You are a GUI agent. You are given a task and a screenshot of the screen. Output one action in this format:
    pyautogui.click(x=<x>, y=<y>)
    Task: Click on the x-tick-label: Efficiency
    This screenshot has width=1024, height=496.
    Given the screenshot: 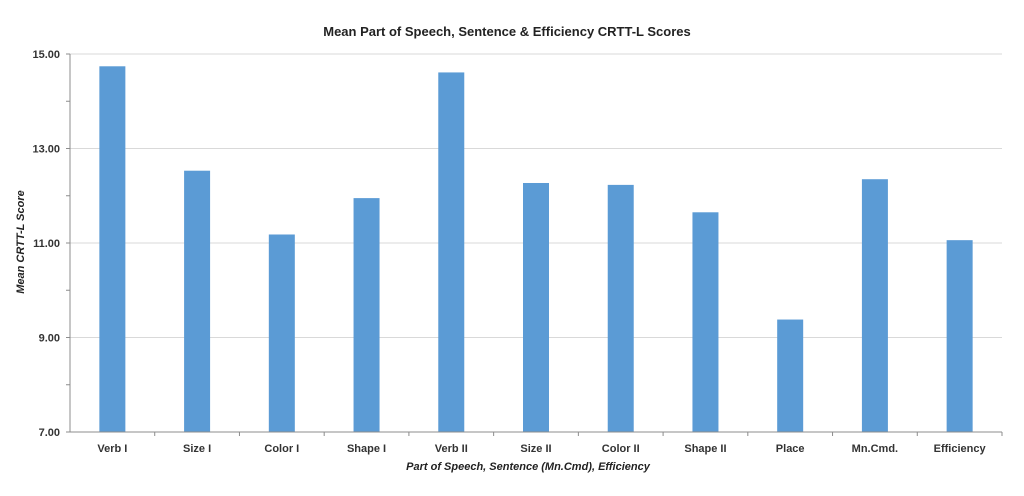 What is the action you would take?
    pyautogui.click(x=960, y=449)
    